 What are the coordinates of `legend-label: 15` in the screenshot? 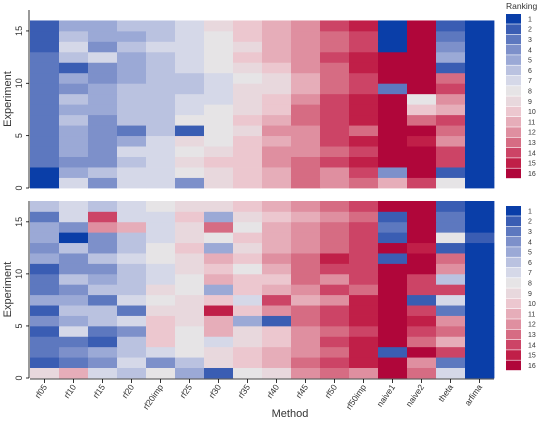 It's located at (532, 356).